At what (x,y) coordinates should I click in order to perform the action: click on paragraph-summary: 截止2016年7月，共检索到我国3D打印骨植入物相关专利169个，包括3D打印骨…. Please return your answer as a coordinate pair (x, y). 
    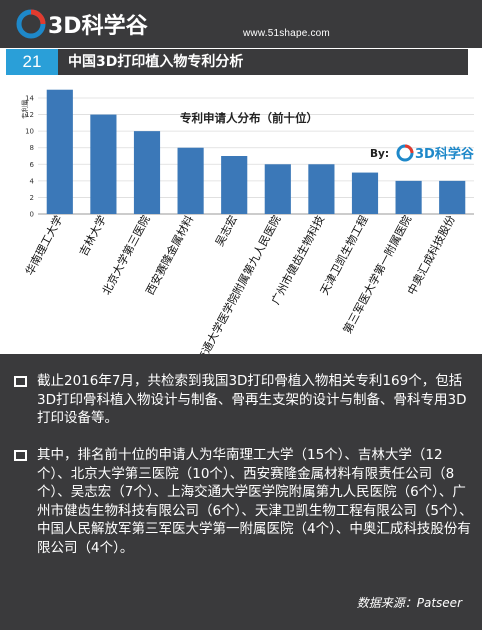
    Looking at the image, I should click on (244, 400).